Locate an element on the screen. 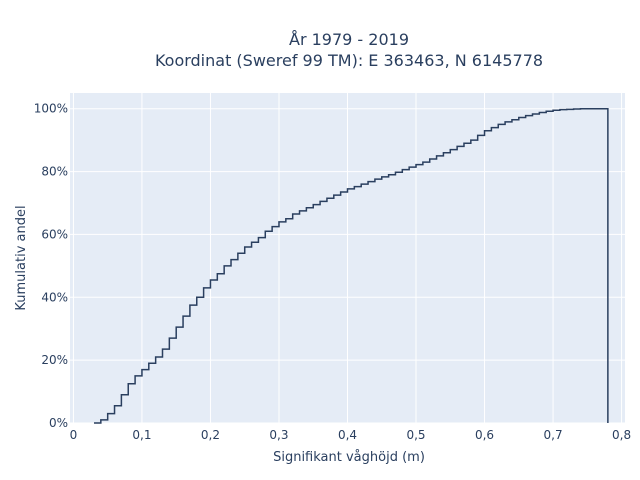 The image size is (640, 480). y-tick-label: 0% is located at coordinates (58, 423).